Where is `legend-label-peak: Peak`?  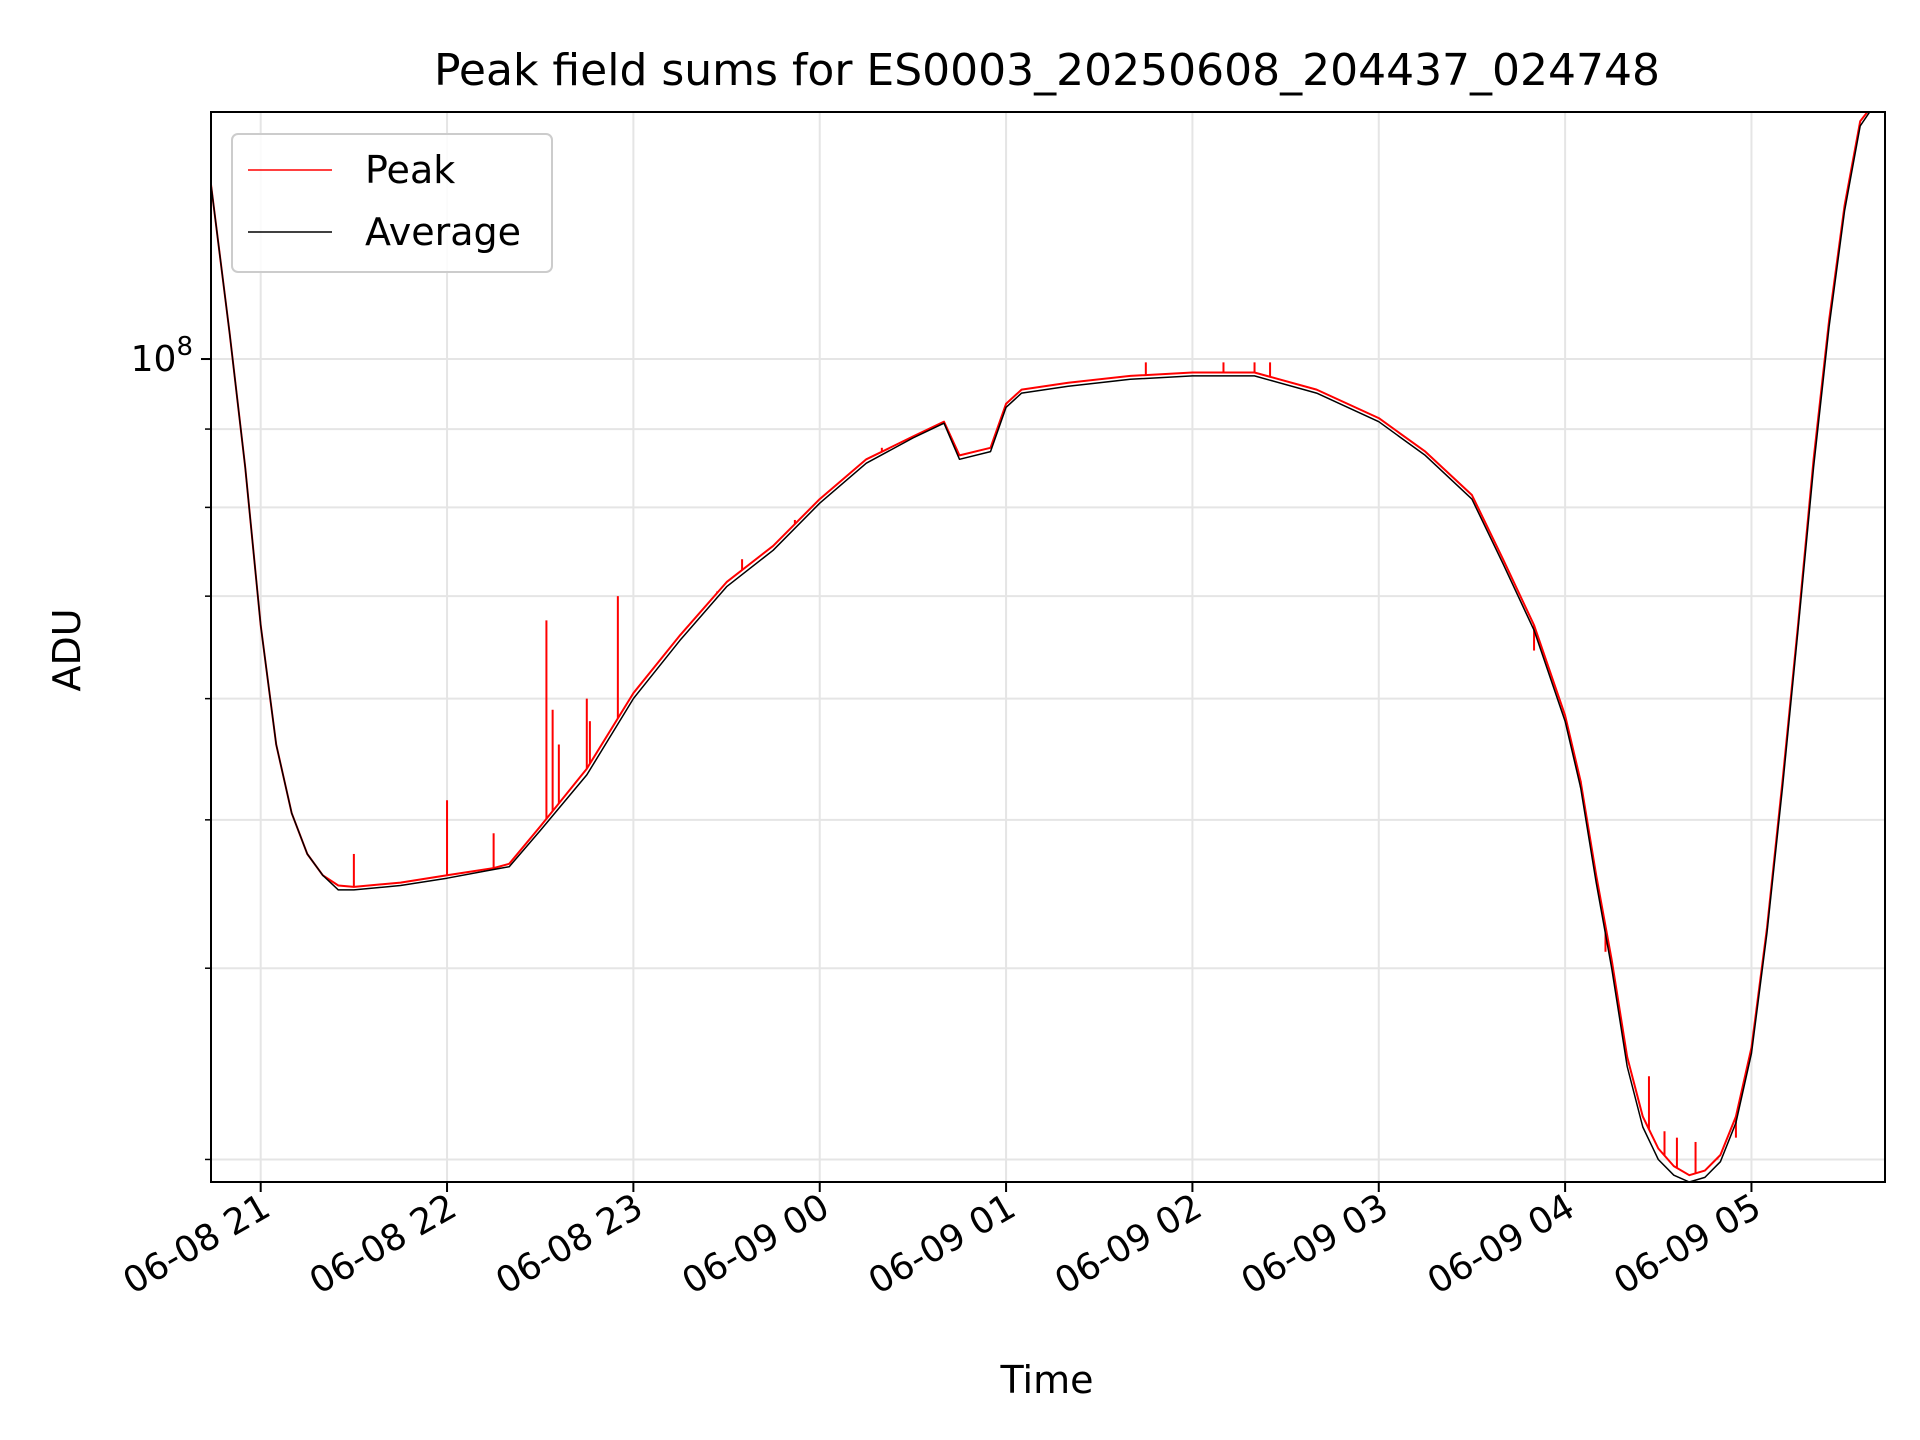 legend-label-peak: Peak is located at coordinates (410, 170).